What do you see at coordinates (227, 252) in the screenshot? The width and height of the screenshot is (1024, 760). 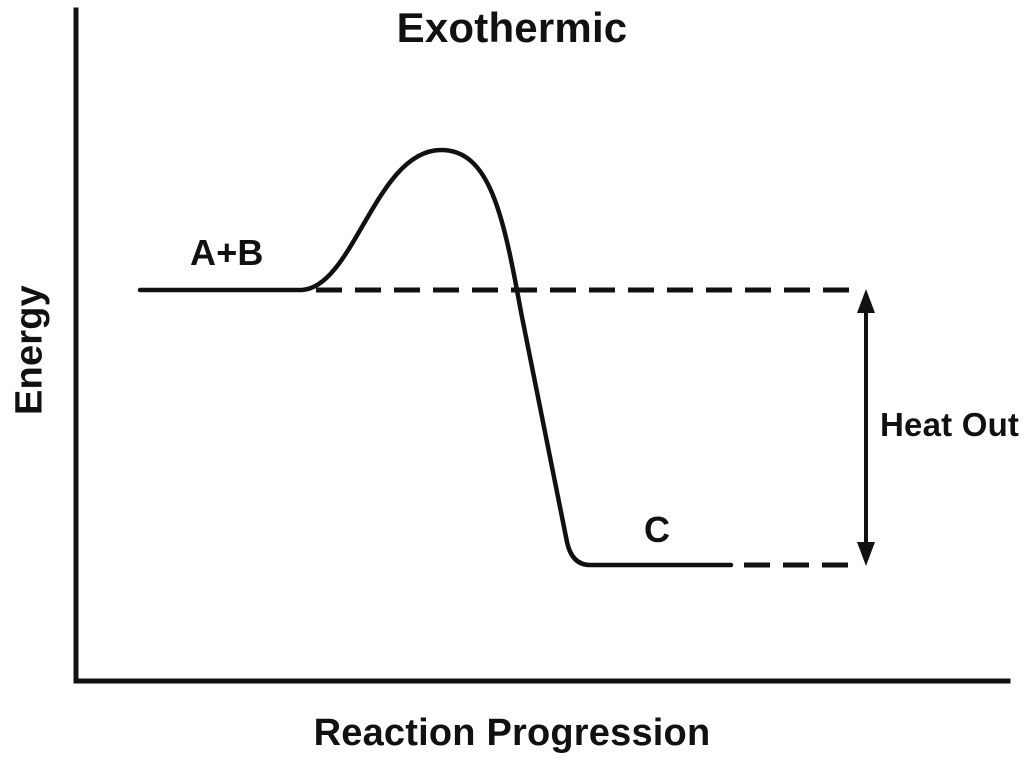 I see `reactants-label: A+B` at bounding box center [227, 252].